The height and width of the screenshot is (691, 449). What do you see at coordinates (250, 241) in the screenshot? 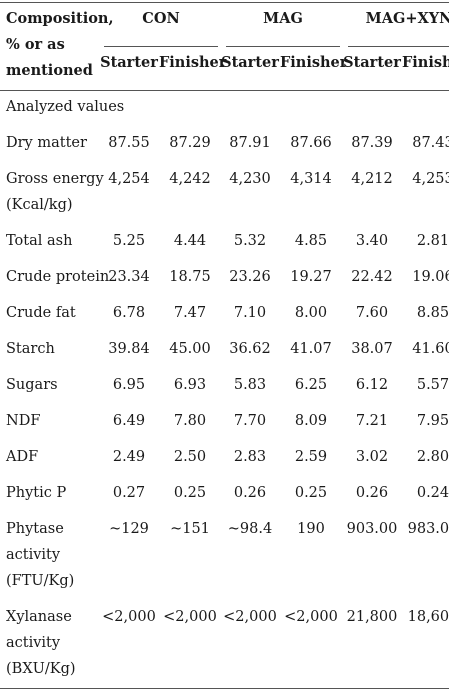
I see `row-value: 5.32` at bounding box center [250, 241].